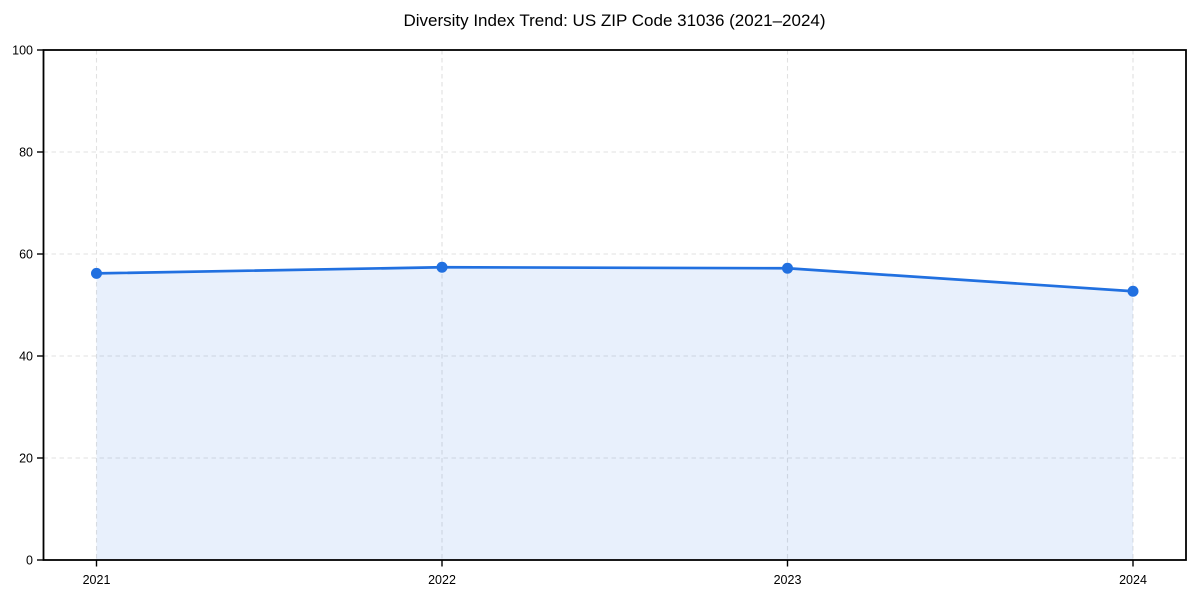  I want to click on y-tick-label: 60, so click(26, 255).